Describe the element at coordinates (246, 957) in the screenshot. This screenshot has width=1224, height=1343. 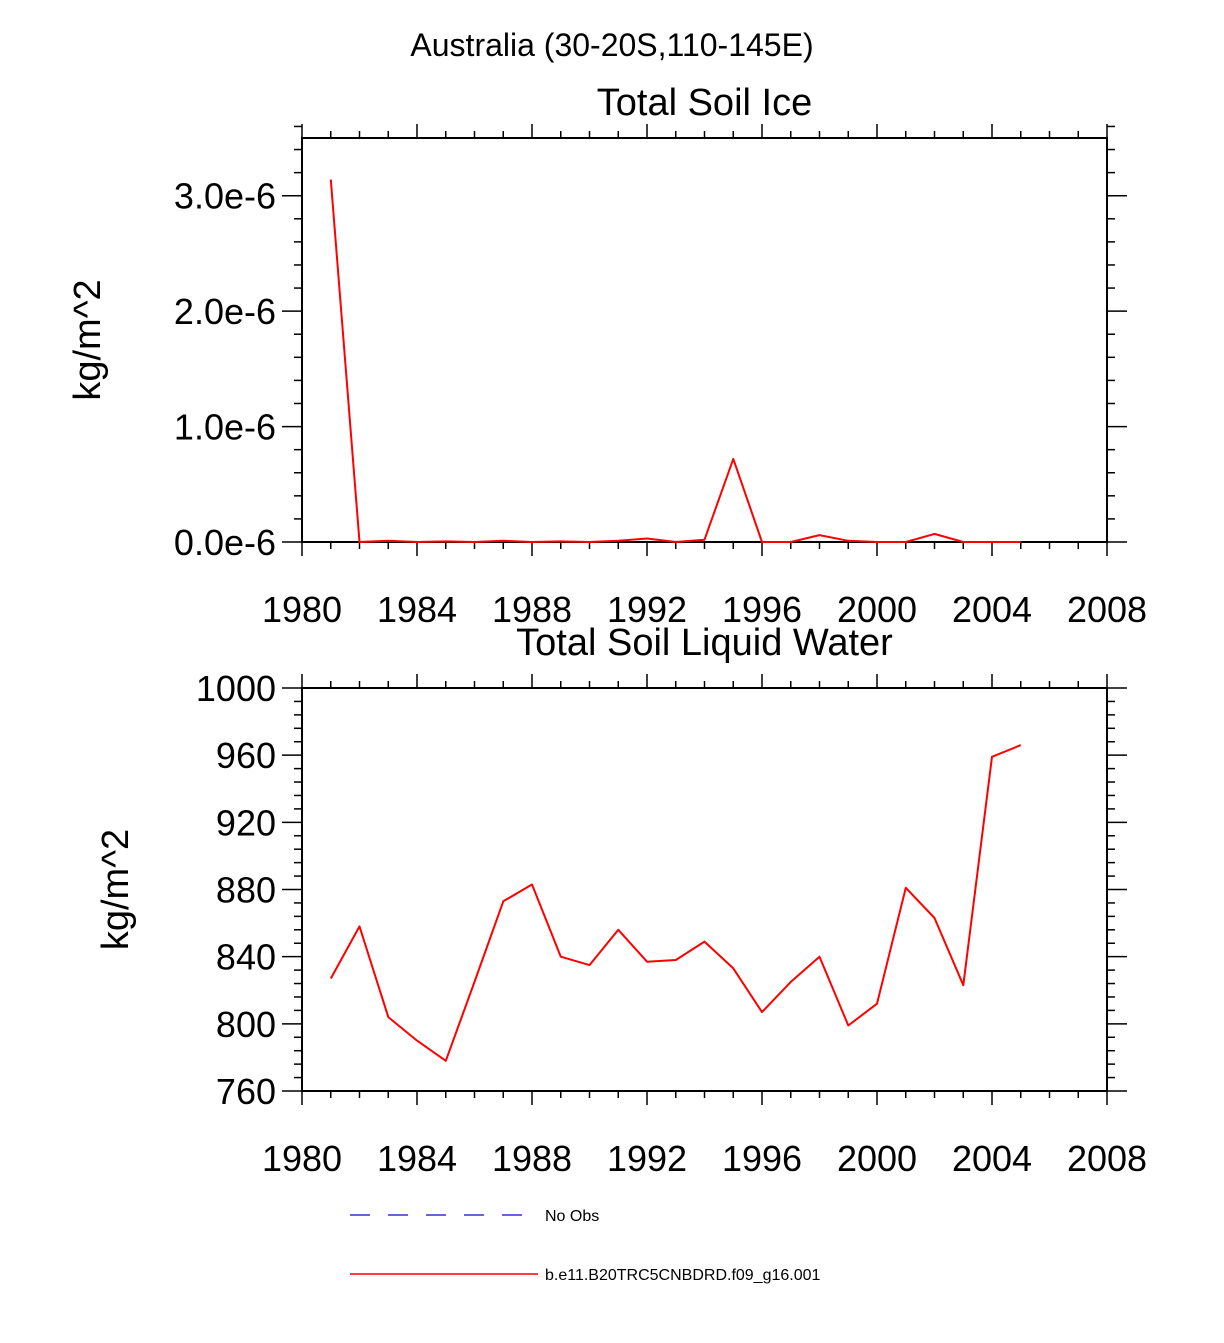
I see `y-tick-label: 840` at that location.